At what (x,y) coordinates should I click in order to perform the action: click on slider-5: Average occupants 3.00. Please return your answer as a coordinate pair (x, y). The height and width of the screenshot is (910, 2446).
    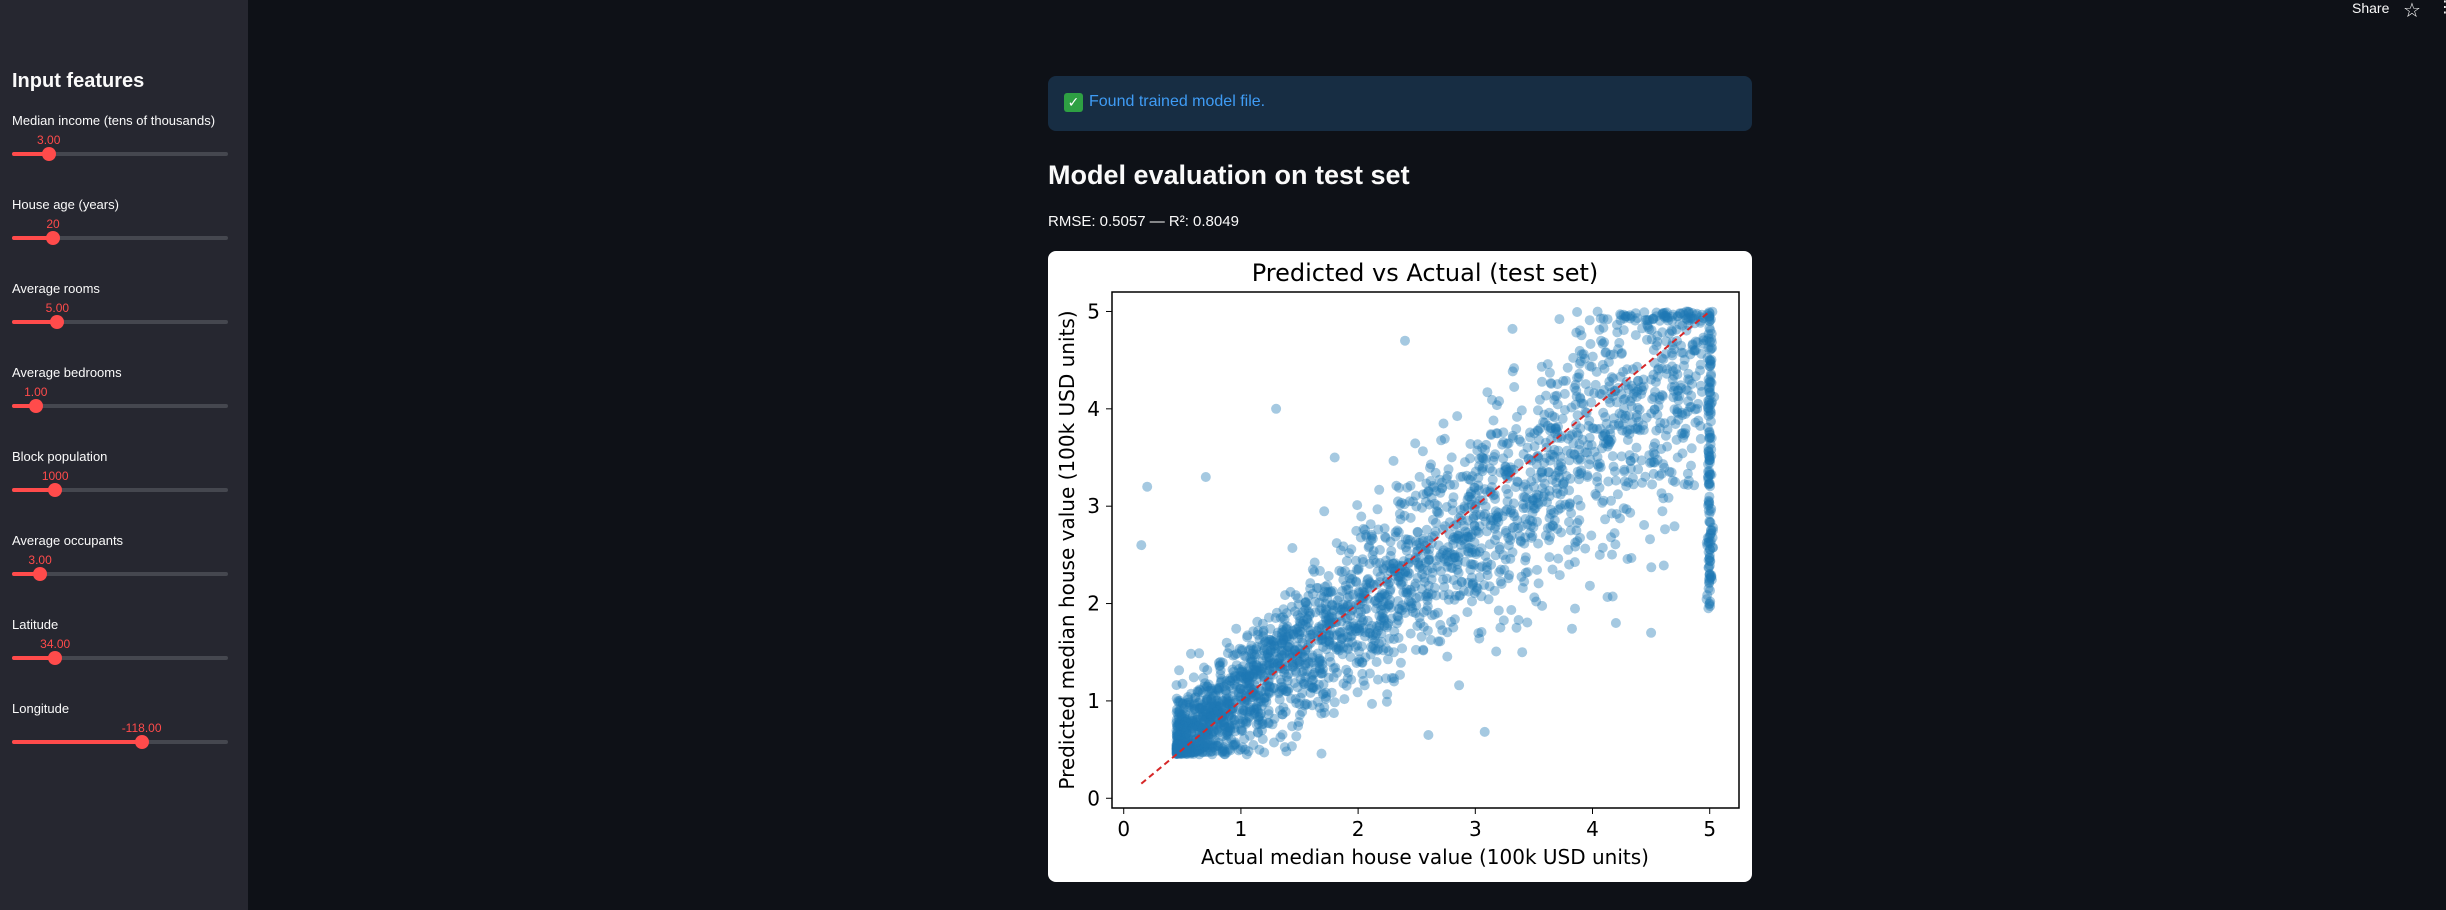
    Looking at the image, I should click on (120, 568).